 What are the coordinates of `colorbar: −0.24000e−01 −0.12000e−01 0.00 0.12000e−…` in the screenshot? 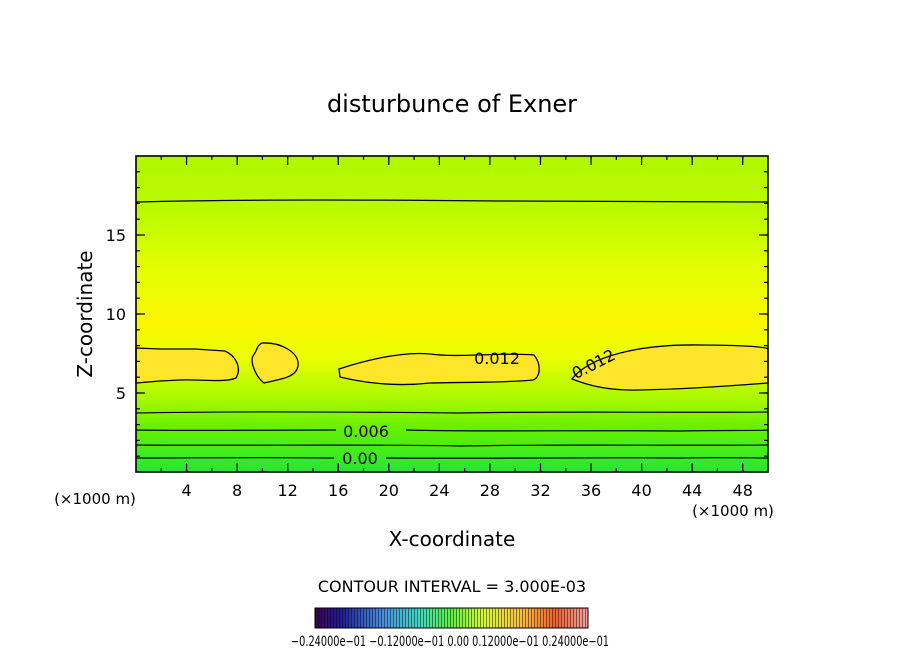 It's located at (450, 628).